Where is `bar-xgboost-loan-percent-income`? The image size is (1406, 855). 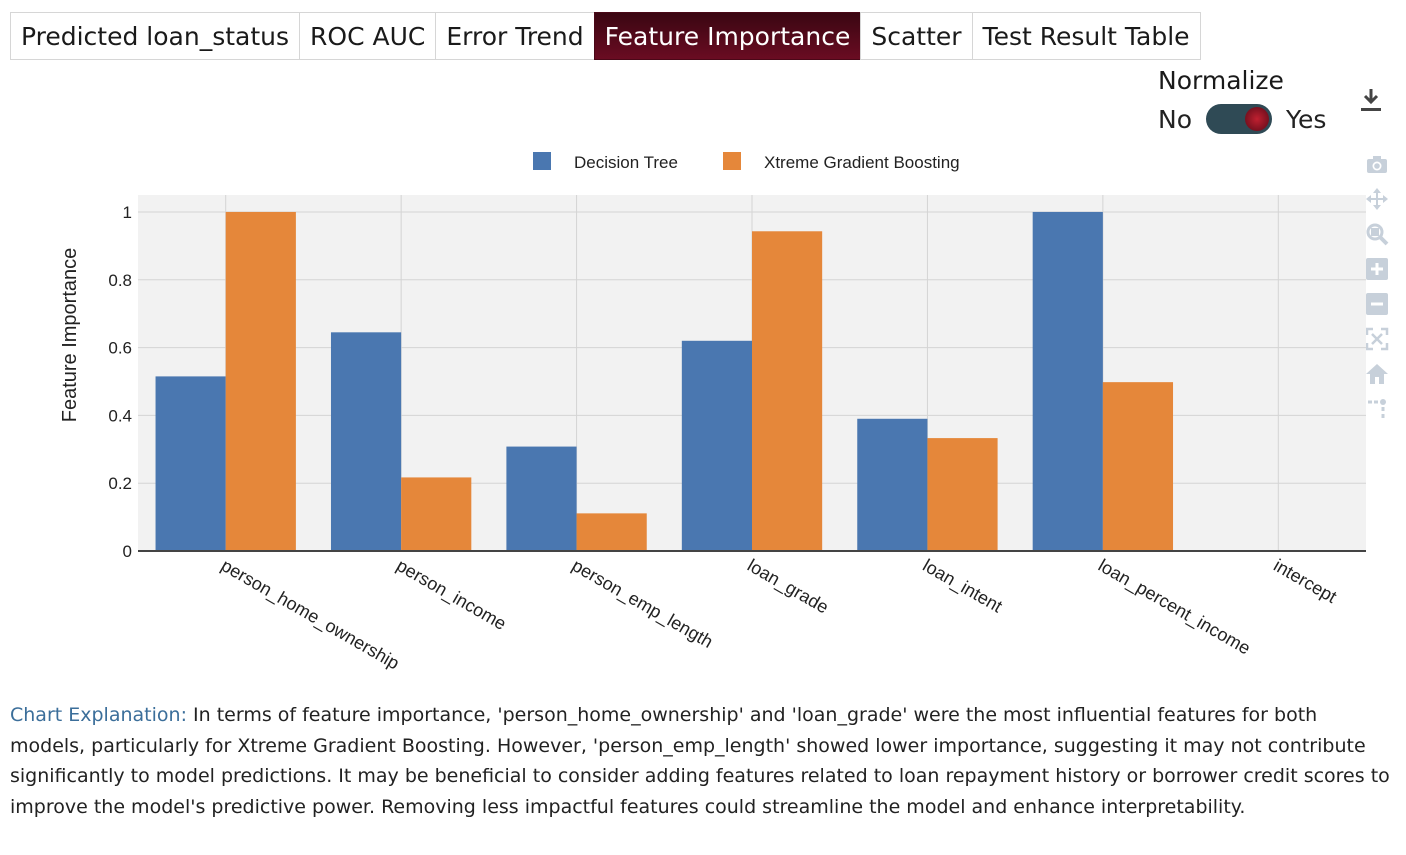
bar-xgboost-loan-percent-income is located at coordinates (1138, 466).